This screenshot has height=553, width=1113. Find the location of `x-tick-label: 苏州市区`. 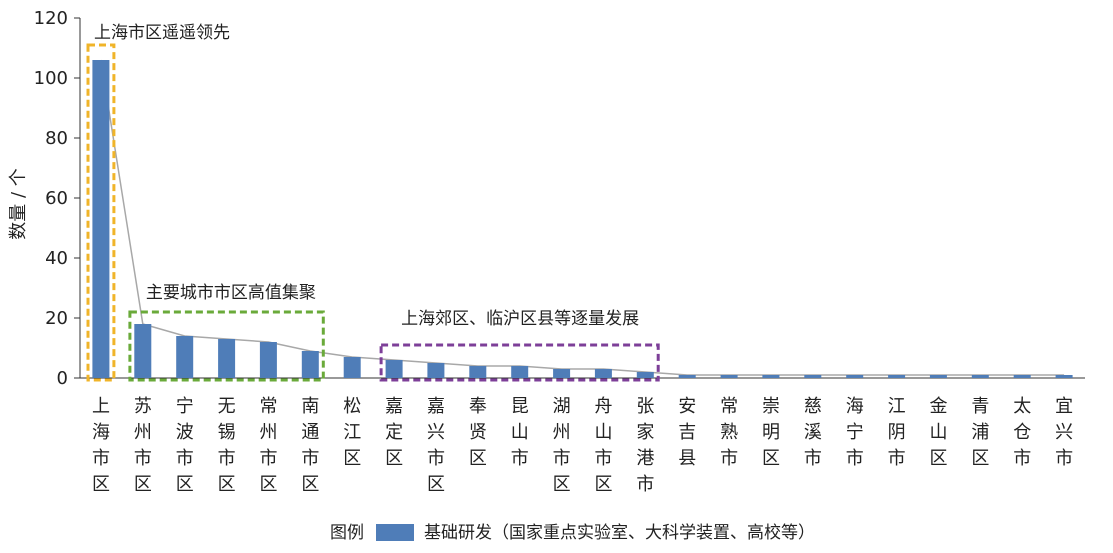

x-tick-label: 苏州市区 is located at coordinates (143, 445).